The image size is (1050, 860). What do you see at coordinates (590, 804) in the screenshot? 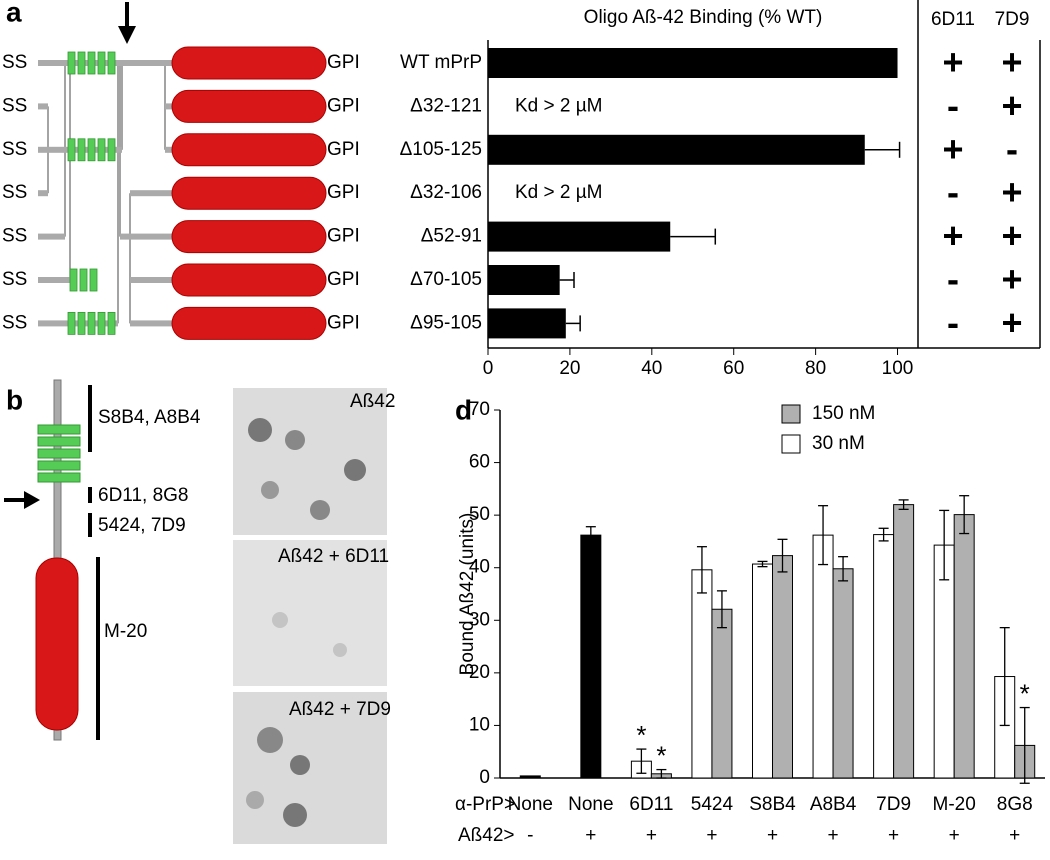
I see `x-tick-label: None` at bounding box center [590, 804].